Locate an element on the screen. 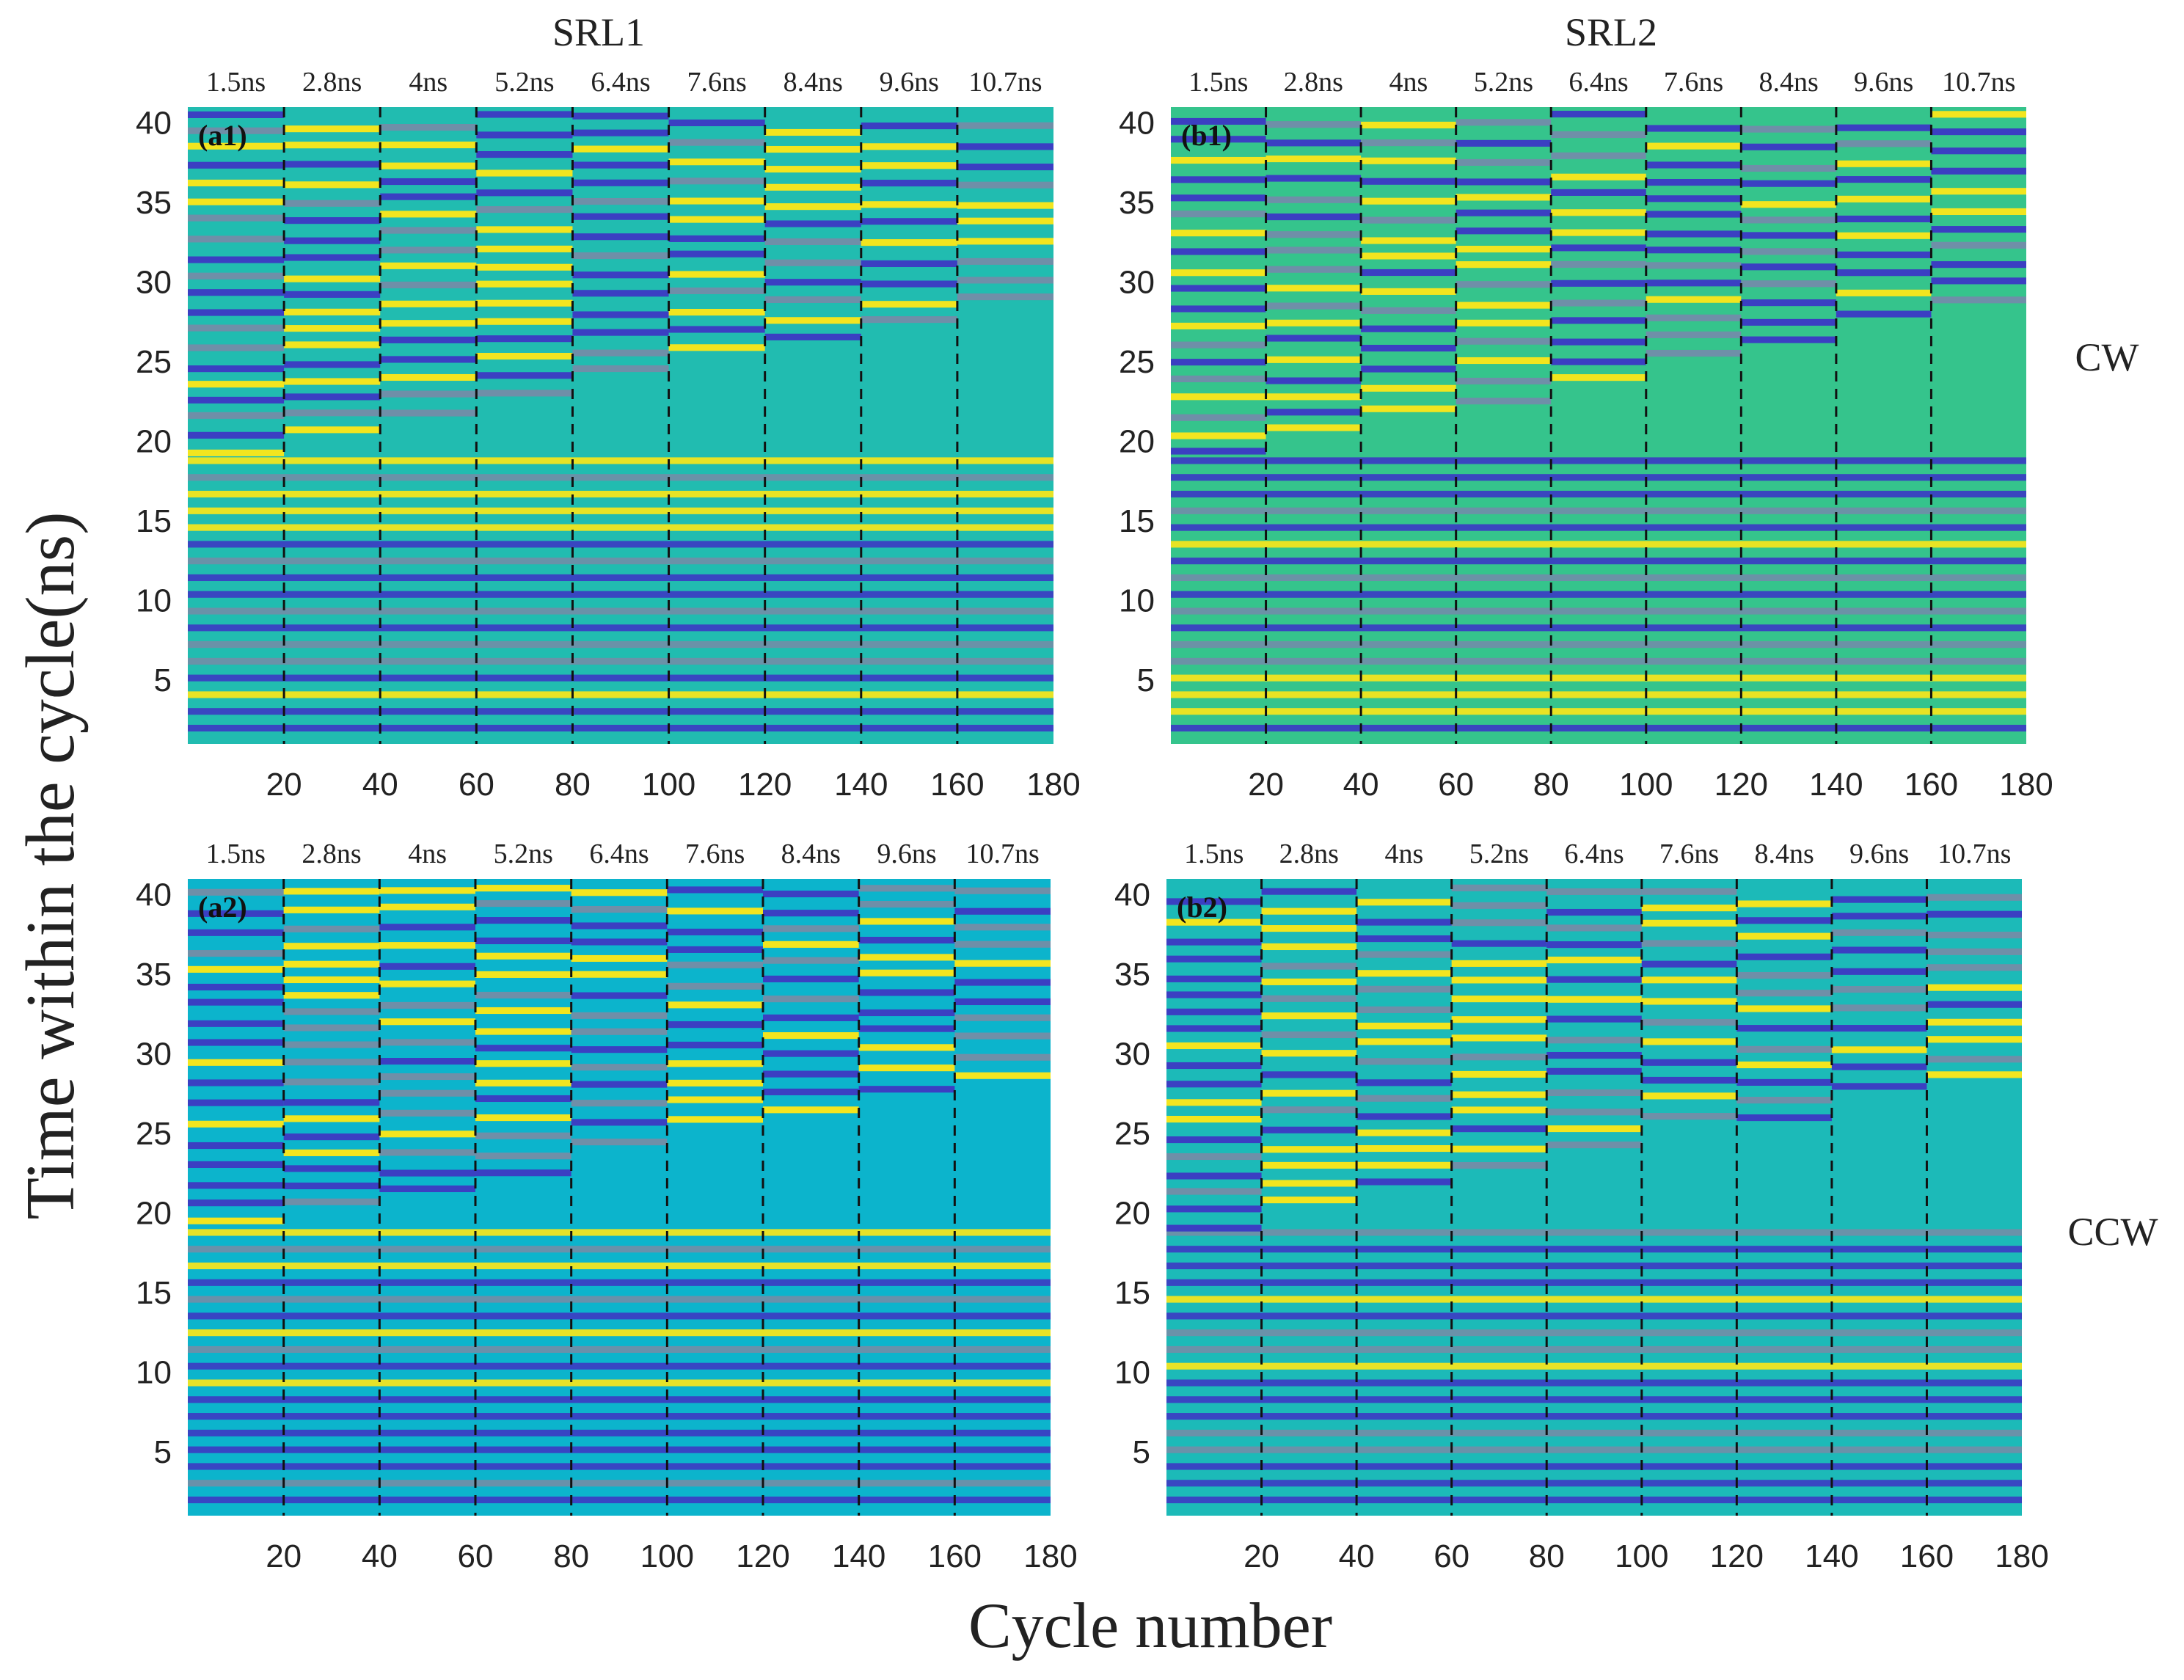 This screenshot has width=2184, height=1680. segment-label: 9.6ns is located at coordinates (909, 83).